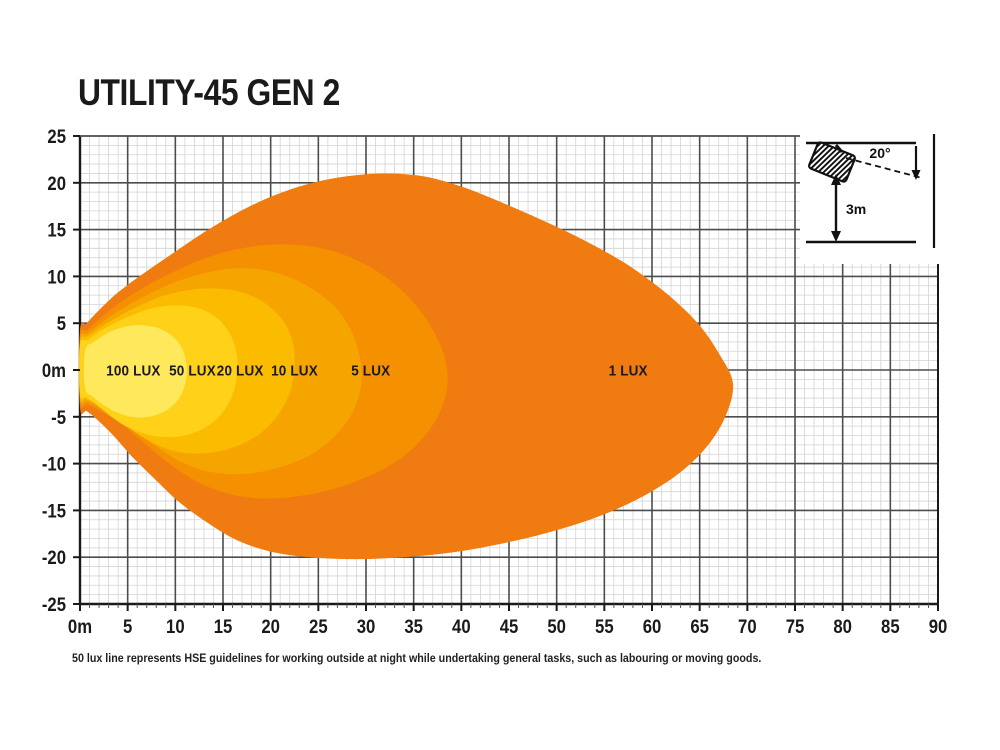 The height and width of the screenshot is (750, 1000). Describe the element at coordinates (223, 626) in the screenshot. I see `x-tick-label: 15` at that location.